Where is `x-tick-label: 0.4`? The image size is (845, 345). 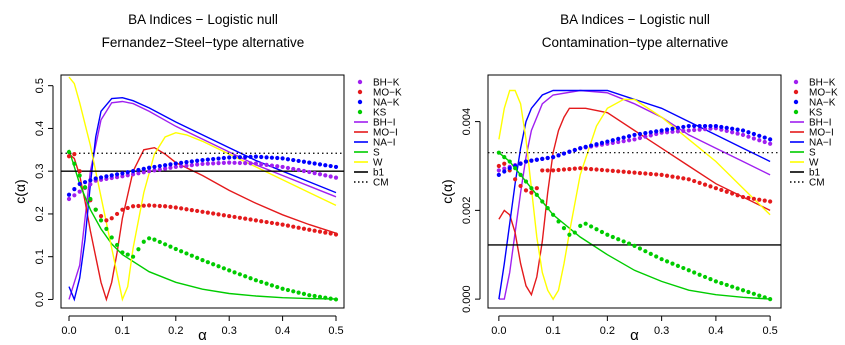
x-tick-label: 0.4 is located at coordinates (715, 331).